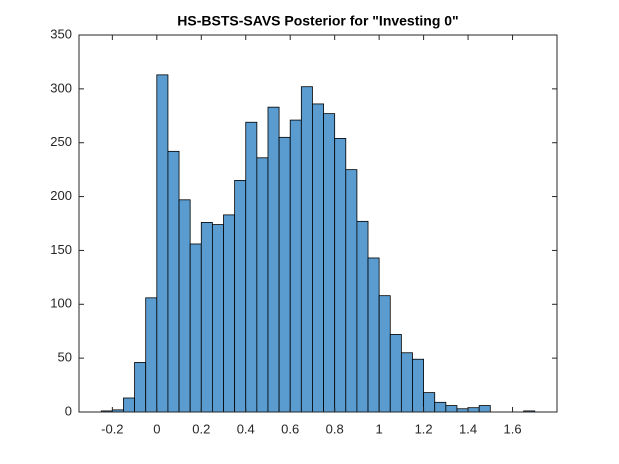 The height and width of the screenshot is (464, 619). I want to click on y-tick-label: 250, so click(61, 141).